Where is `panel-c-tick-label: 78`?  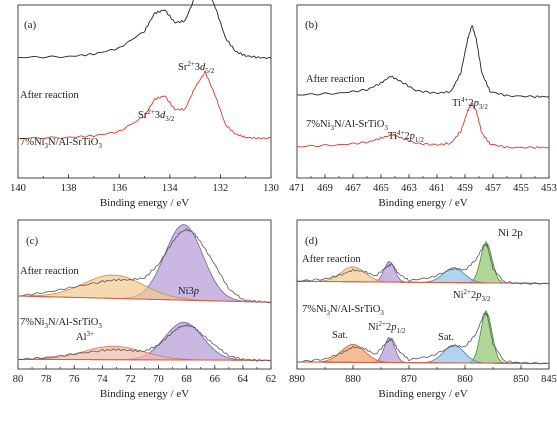
panel-c-tick-label: 78 is located at coordinates (46, 379).